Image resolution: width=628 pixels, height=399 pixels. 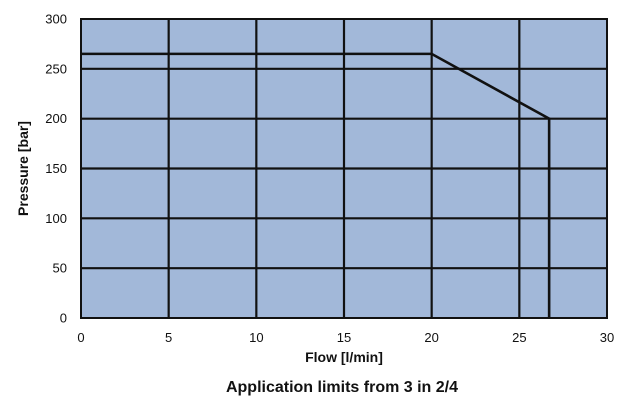 I want to click on y-tick-label: 100, so click(x=56, y=218).